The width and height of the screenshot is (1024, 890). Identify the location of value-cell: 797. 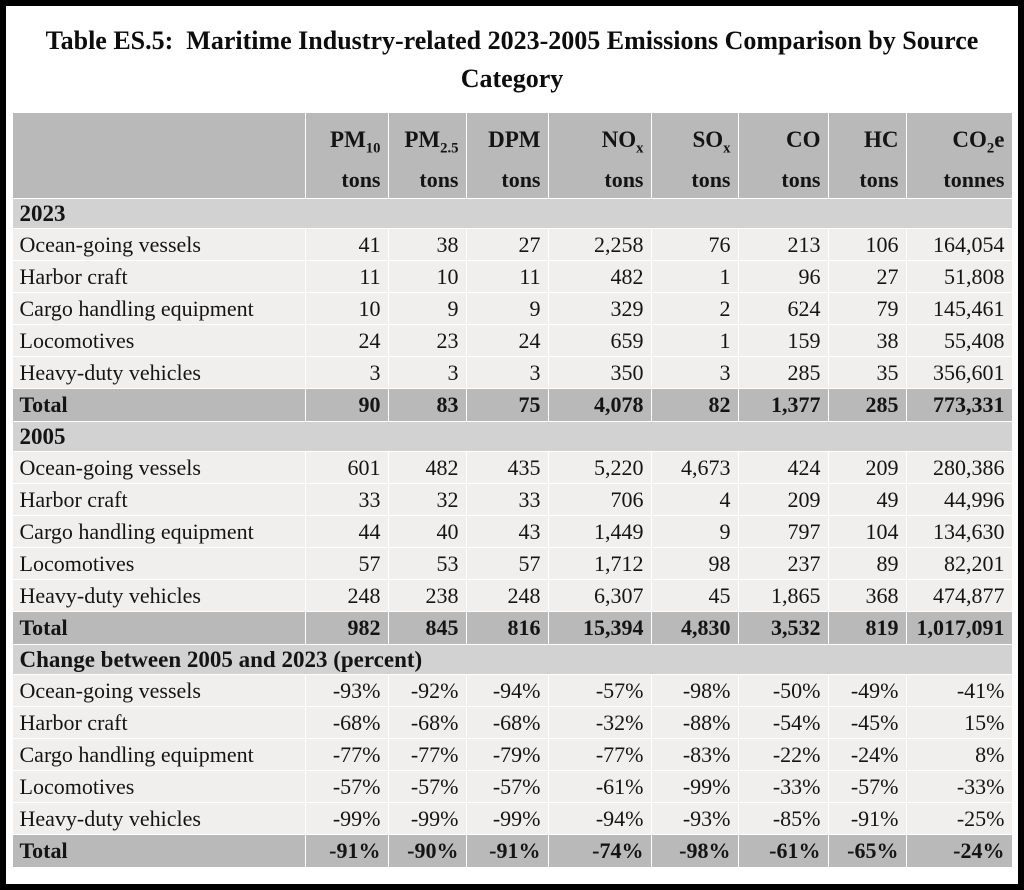
(783, 532).